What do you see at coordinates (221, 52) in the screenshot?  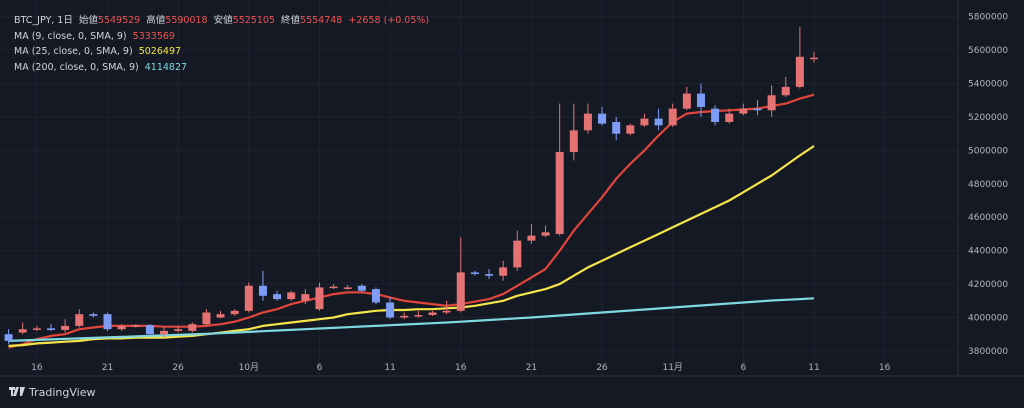 I see `ma25-row: MA (25, close, 0, SMA, 9) 5026497` at bounding box center [221, 52].